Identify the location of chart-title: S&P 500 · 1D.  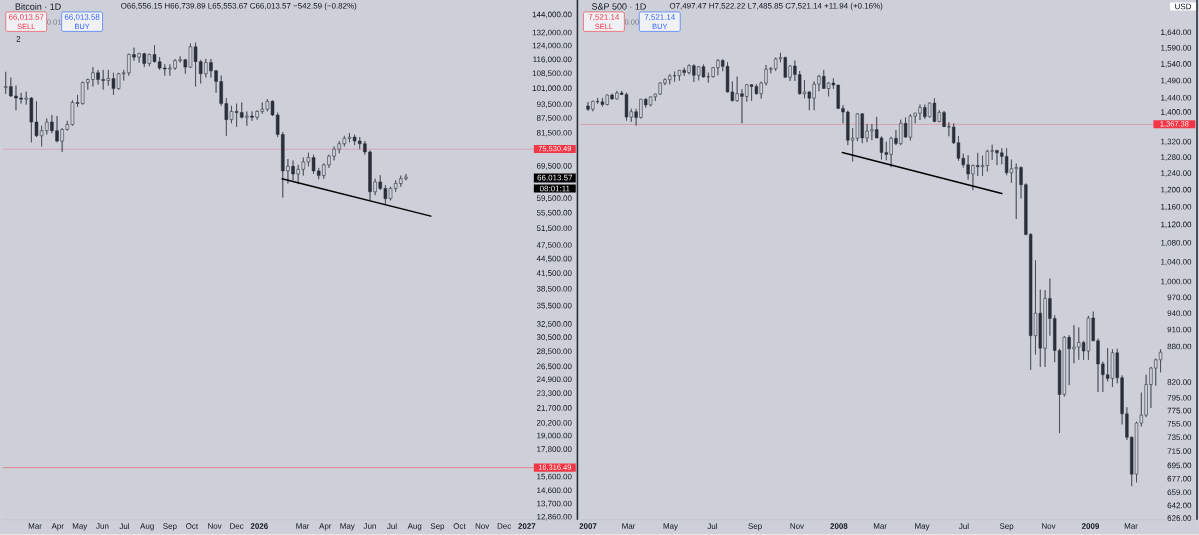
(619, 6).